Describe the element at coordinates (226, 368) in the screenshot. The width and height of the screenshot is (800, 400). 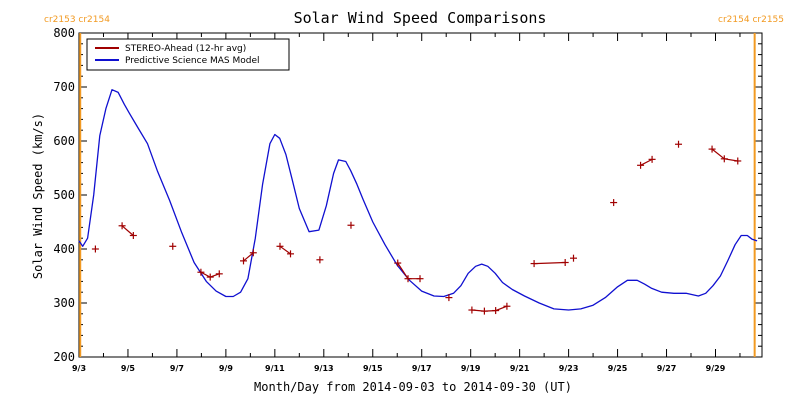
I see `x-tick-label: 9/9` at that location.